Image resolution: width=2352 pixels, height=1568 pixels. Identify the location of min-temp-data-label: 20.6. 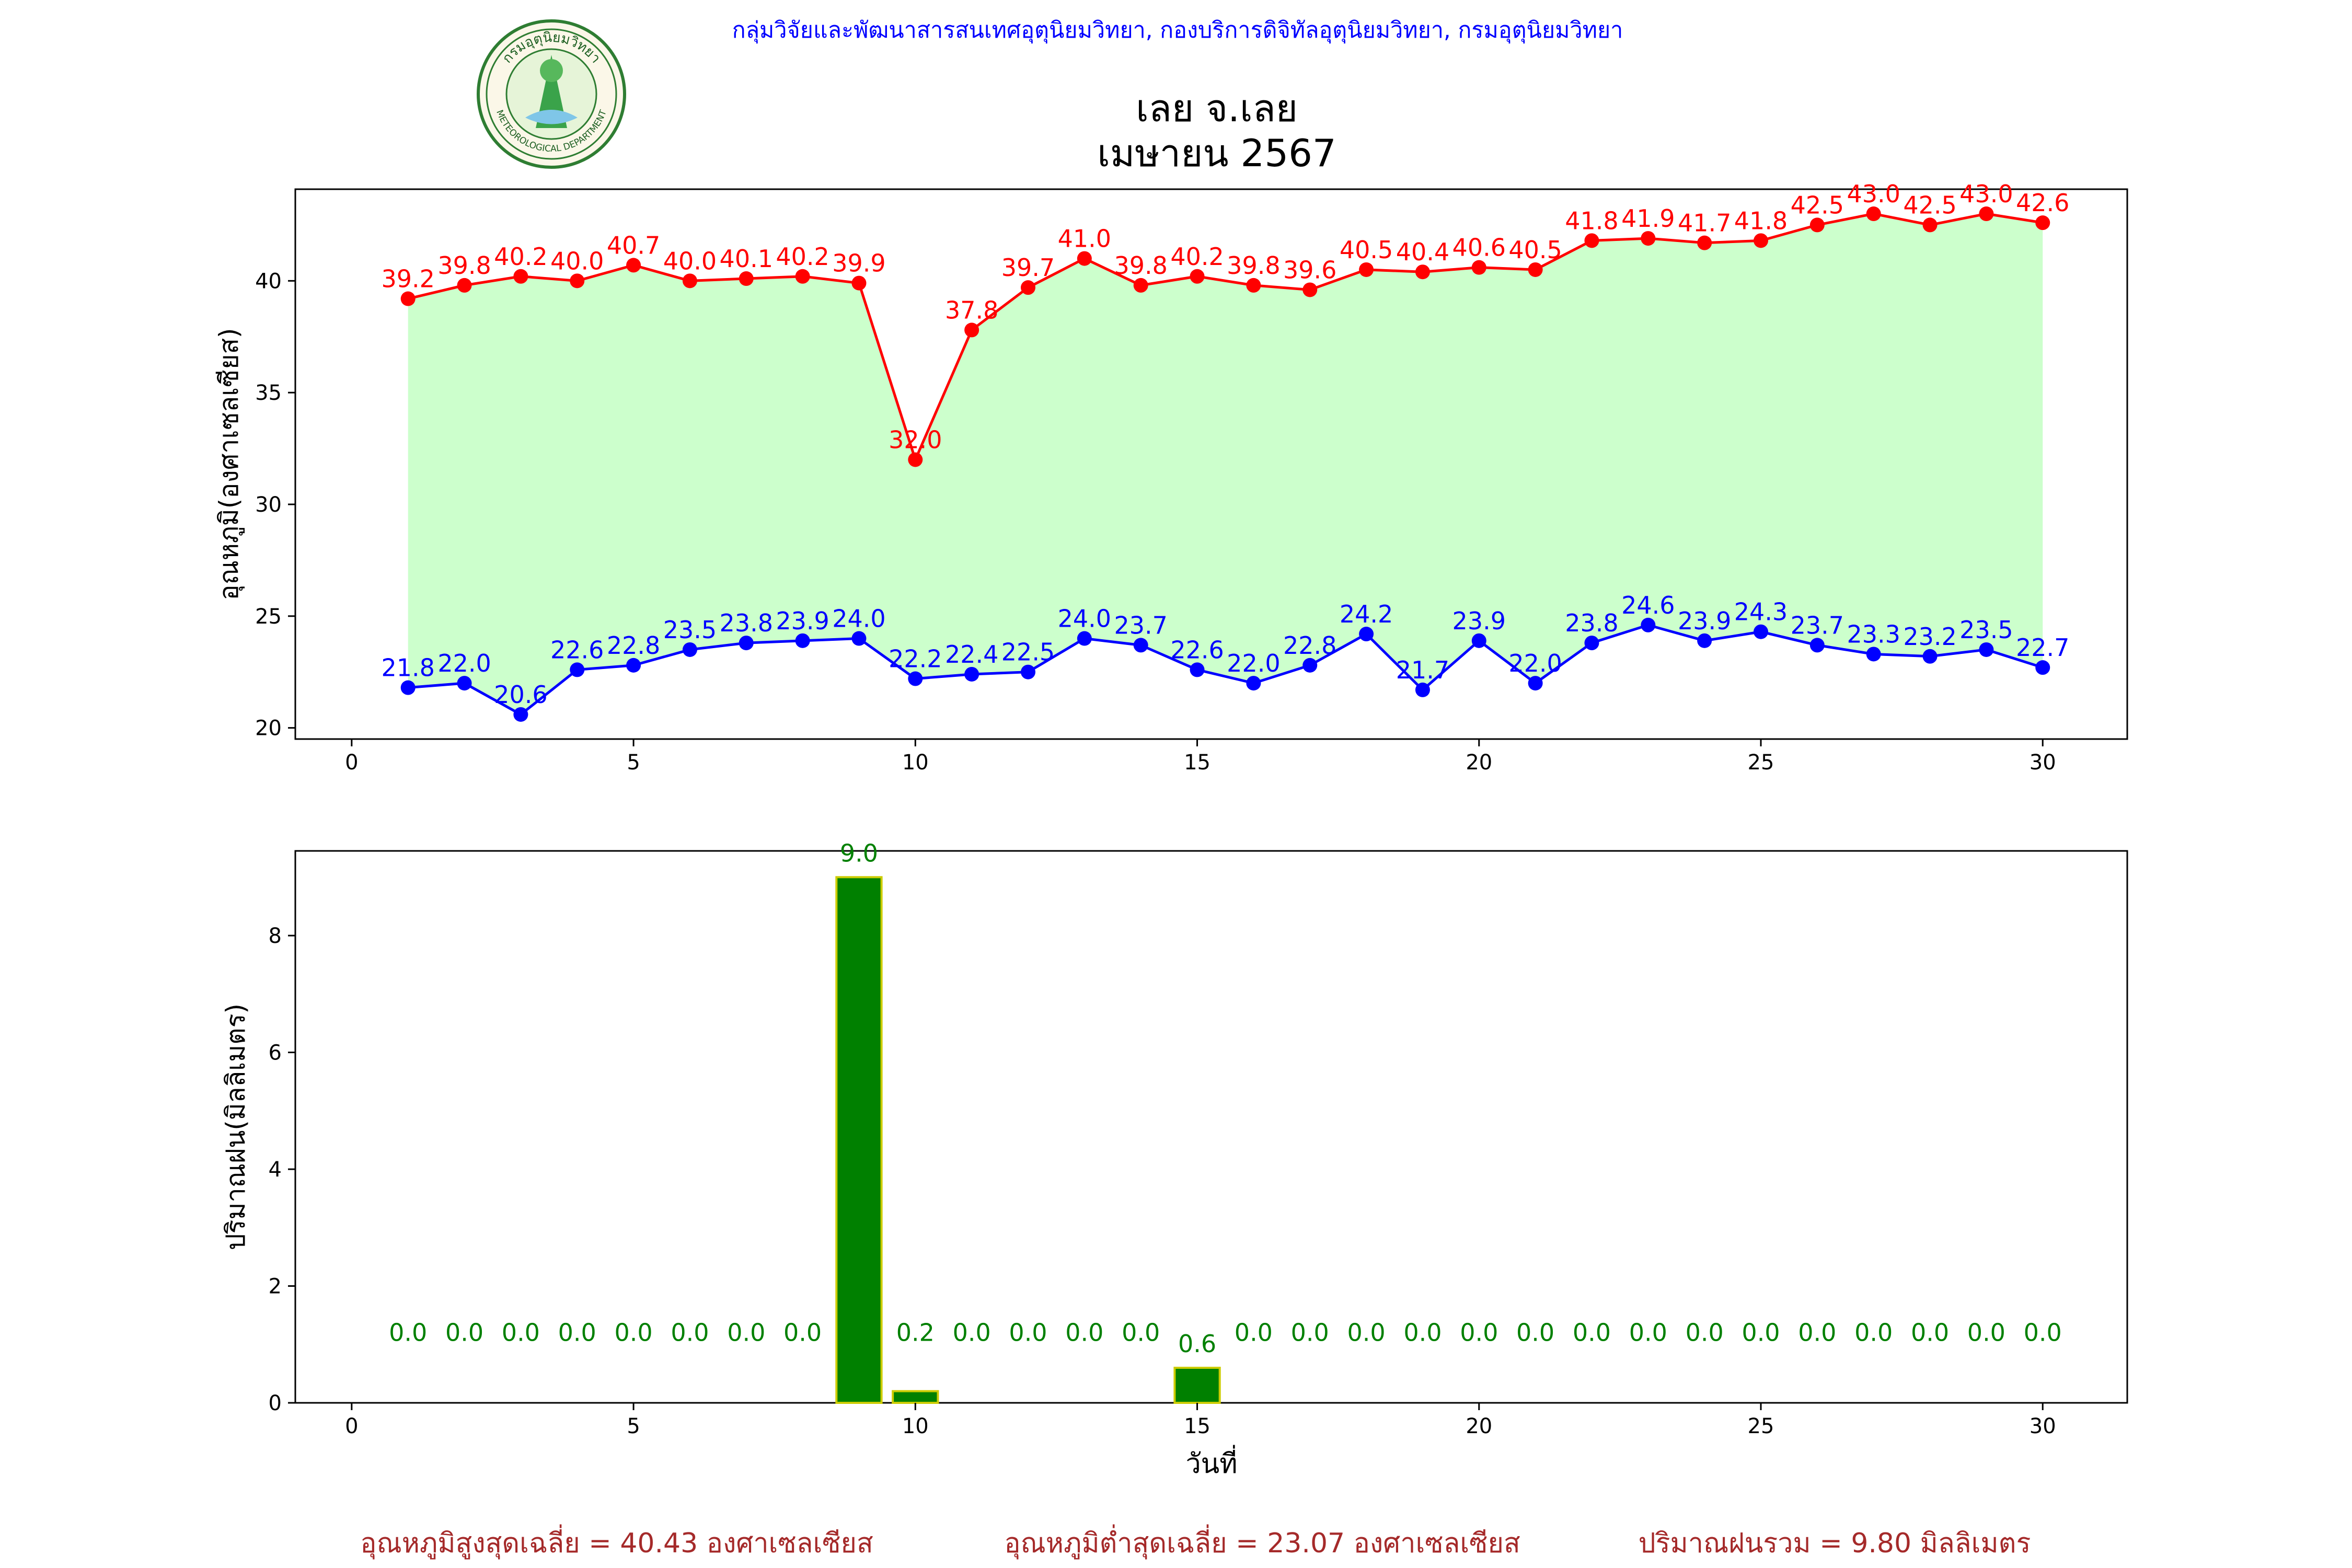
(520, 695).